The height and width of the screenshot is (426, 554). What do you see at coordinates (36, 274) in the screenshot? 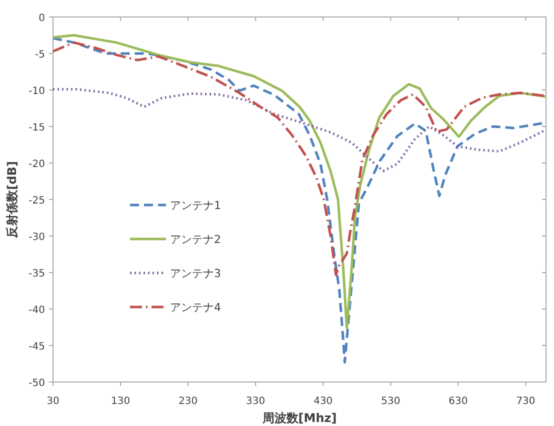
I see `y-tick-label: -35` at bounding box center [36, 274].